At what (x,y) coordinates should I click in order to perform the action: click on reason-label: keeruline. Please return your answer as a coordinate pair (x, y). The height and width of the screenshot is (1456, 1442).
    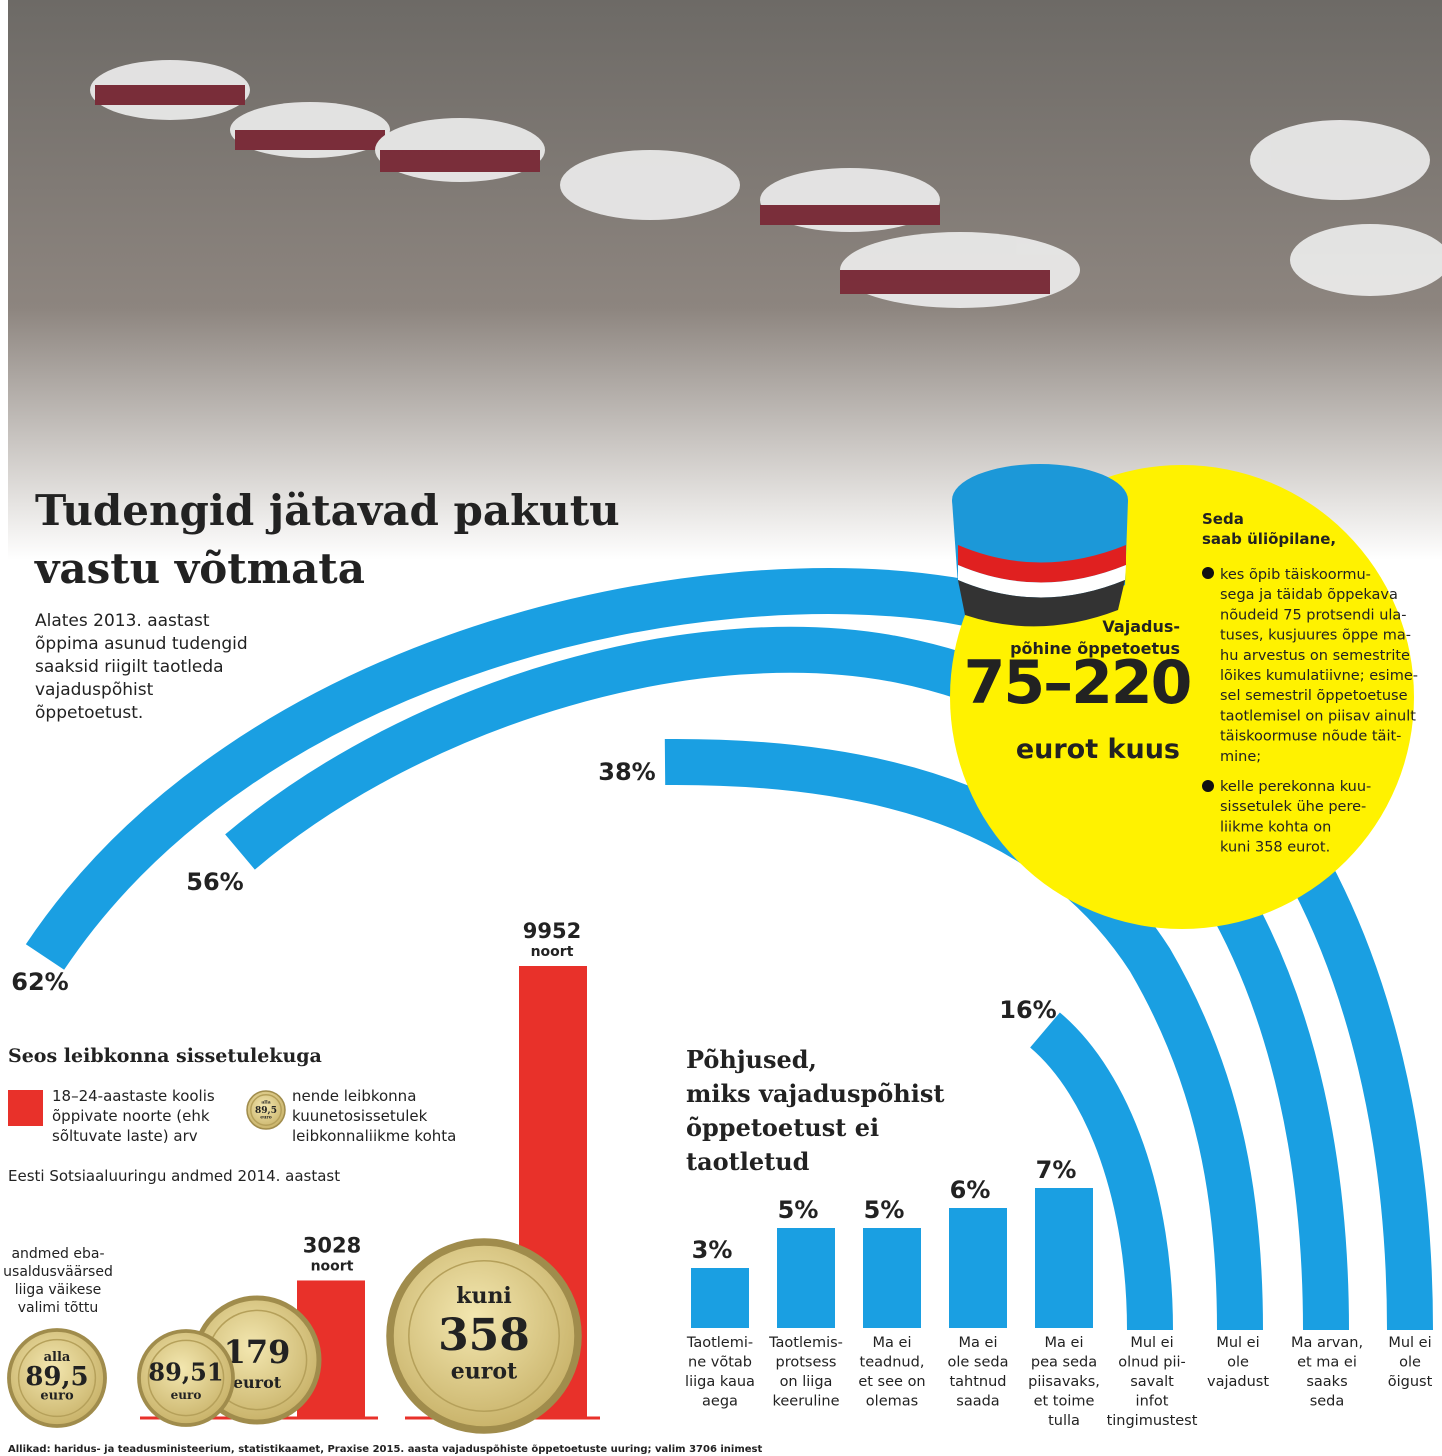
    Looking at the image, I should click on (805, 1402).